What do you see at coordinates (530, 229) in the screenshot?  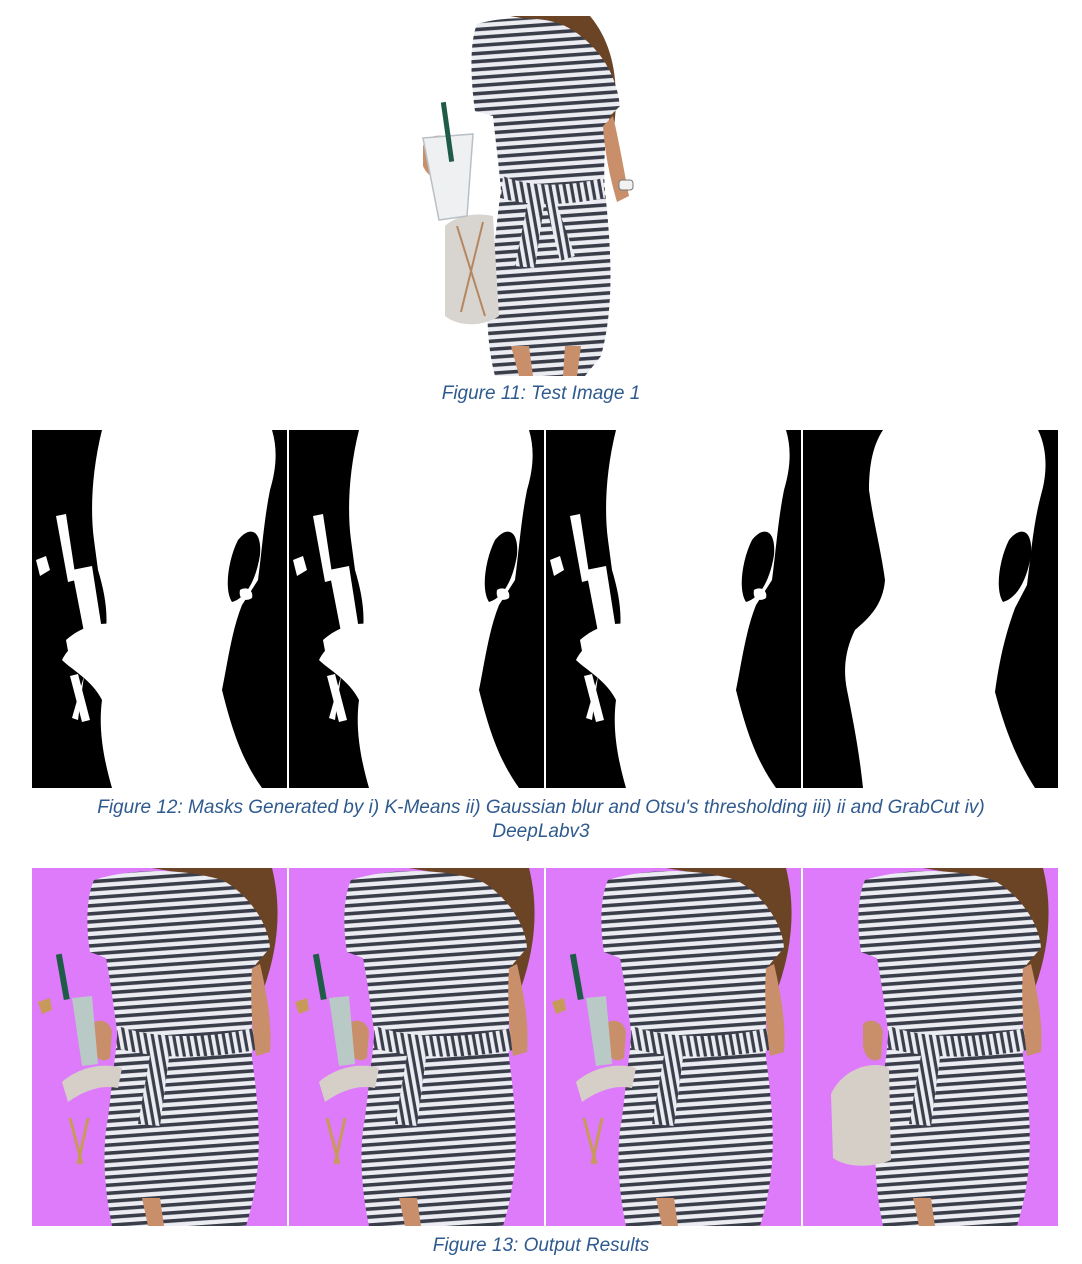 I see `belt-tie` at bounding box center [530, 229].